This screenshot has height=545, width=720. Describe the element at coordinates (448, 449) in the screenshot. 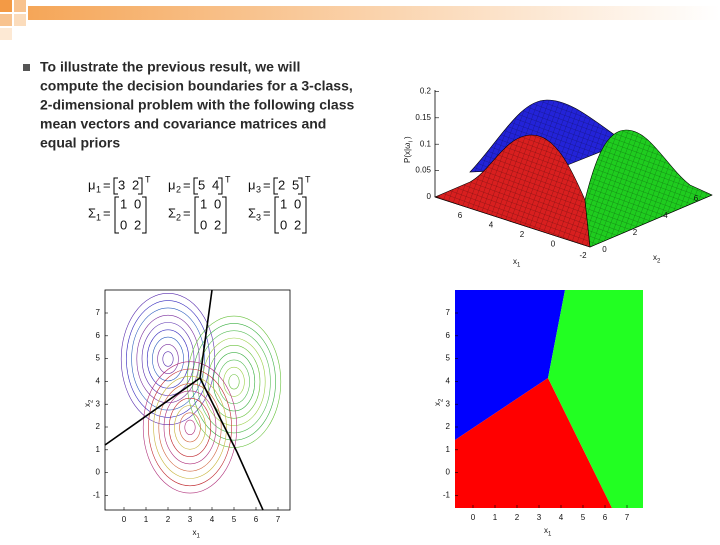

I see `y-tick-label: 1` at that location.